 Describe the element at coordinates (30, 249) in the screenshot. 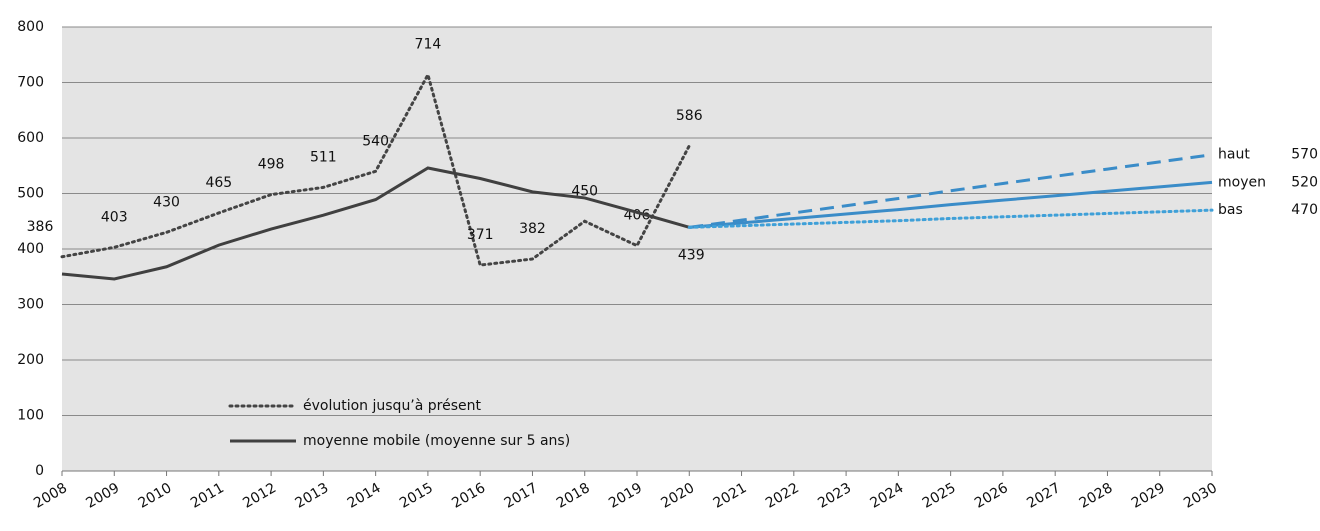

I see `y-tick-label: 400` at that location.